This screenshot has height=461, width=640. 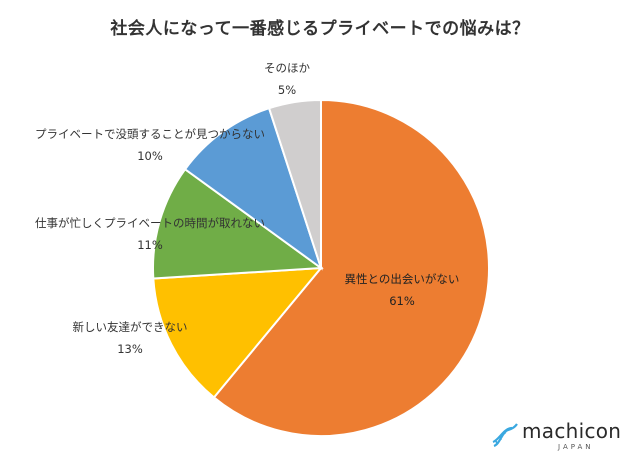 I want to click on logo-text: machicon, so click(x=572, y=431).